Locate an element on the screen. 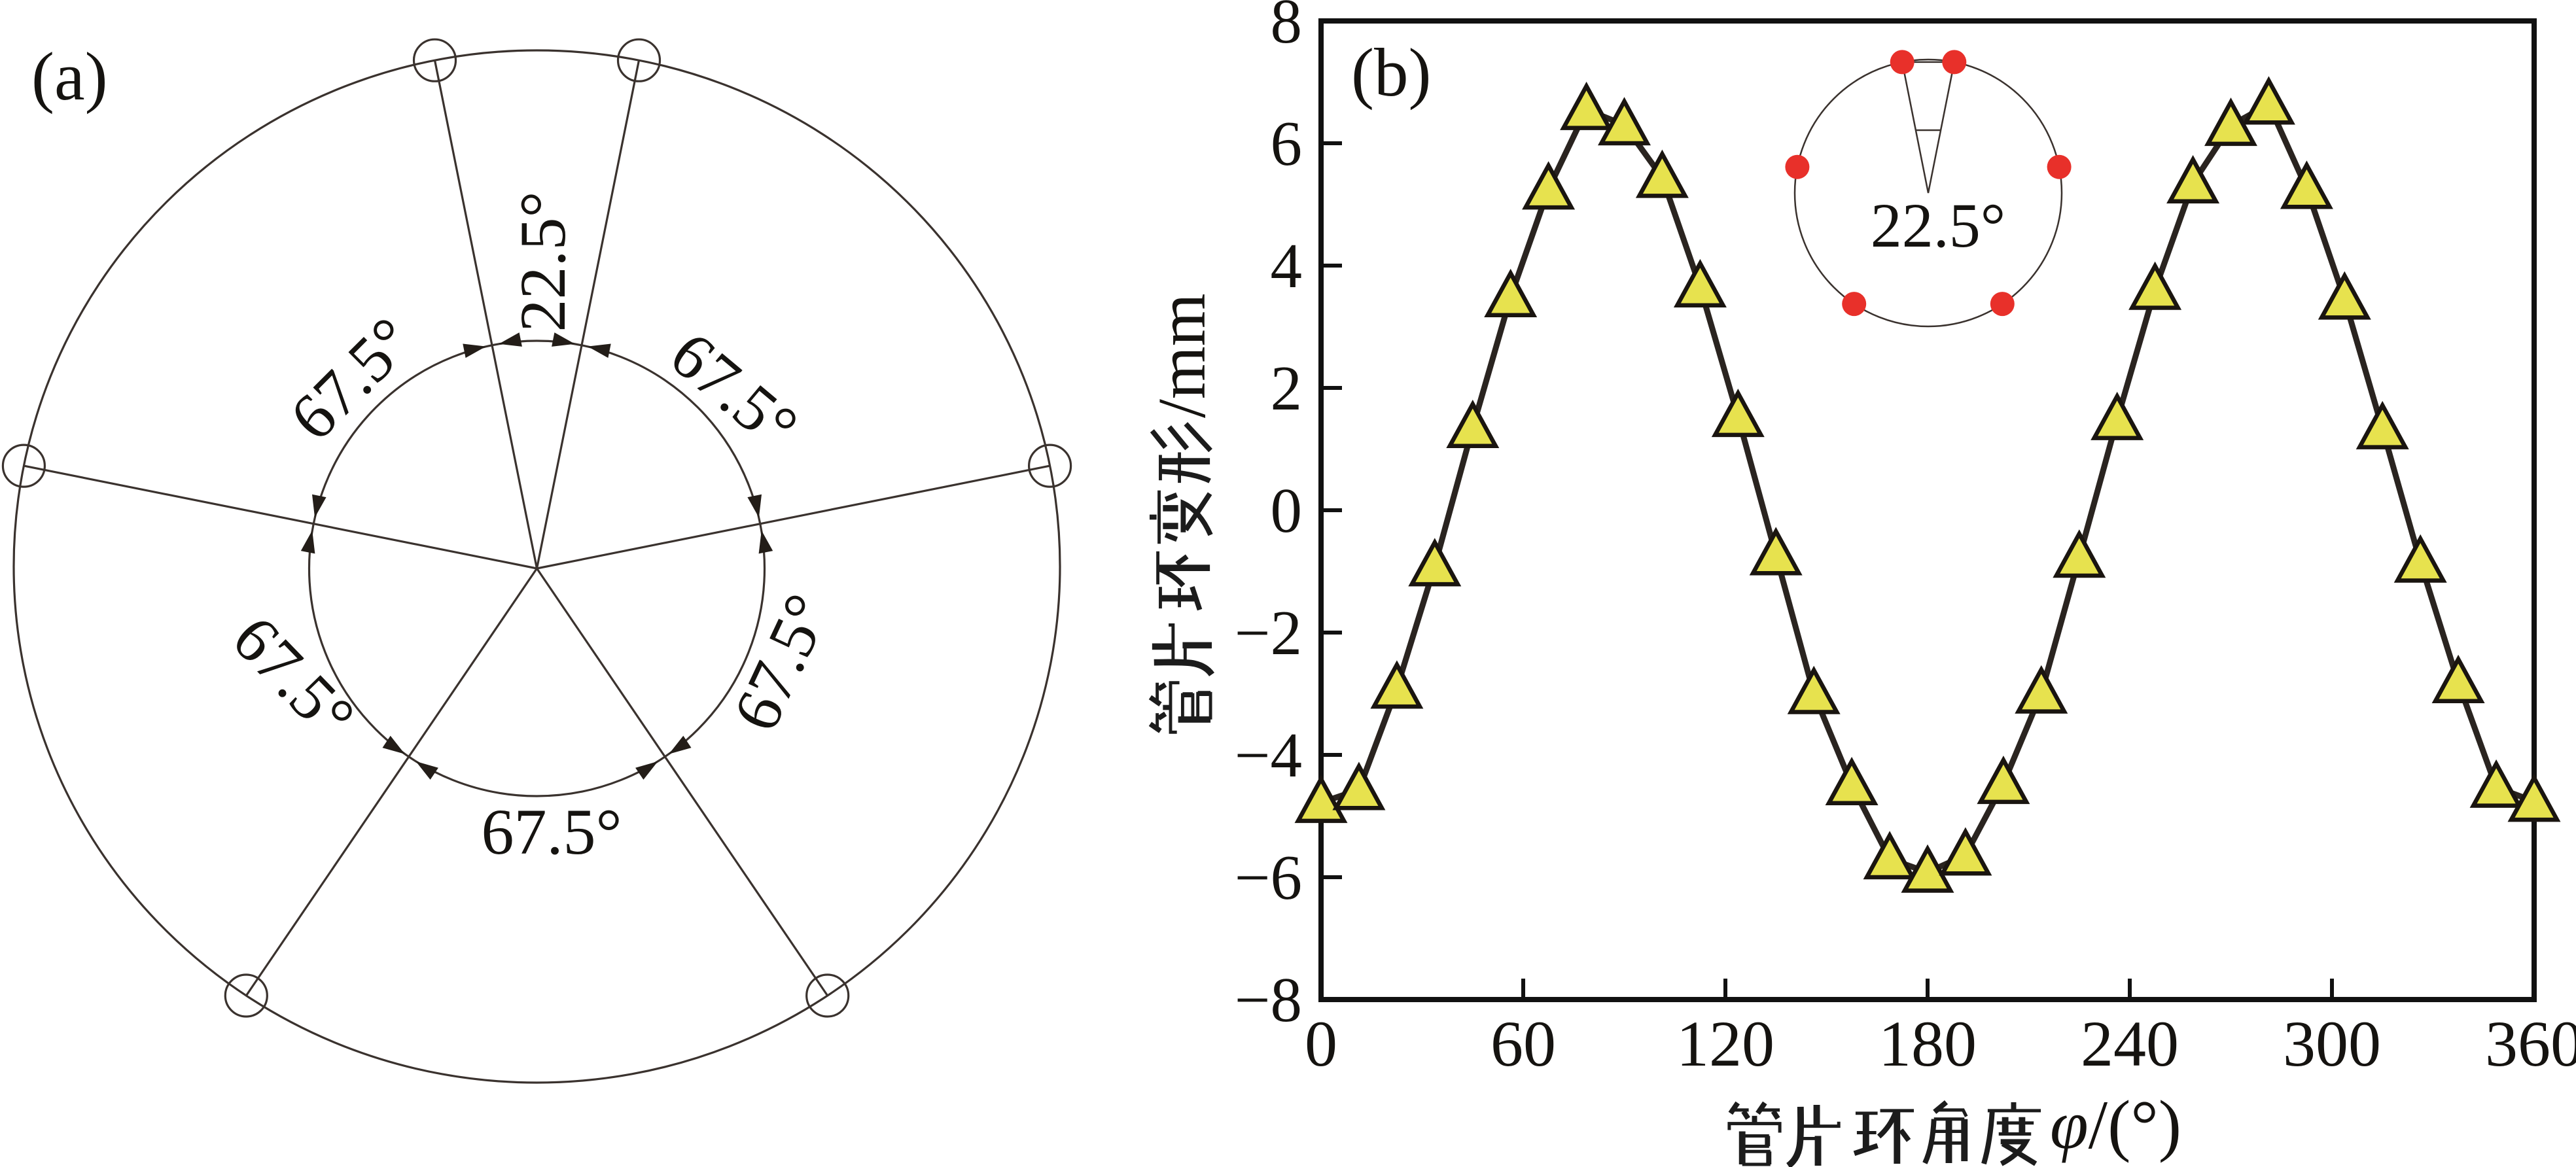  svg-text: 8 is located at coordinates (1287, 28).